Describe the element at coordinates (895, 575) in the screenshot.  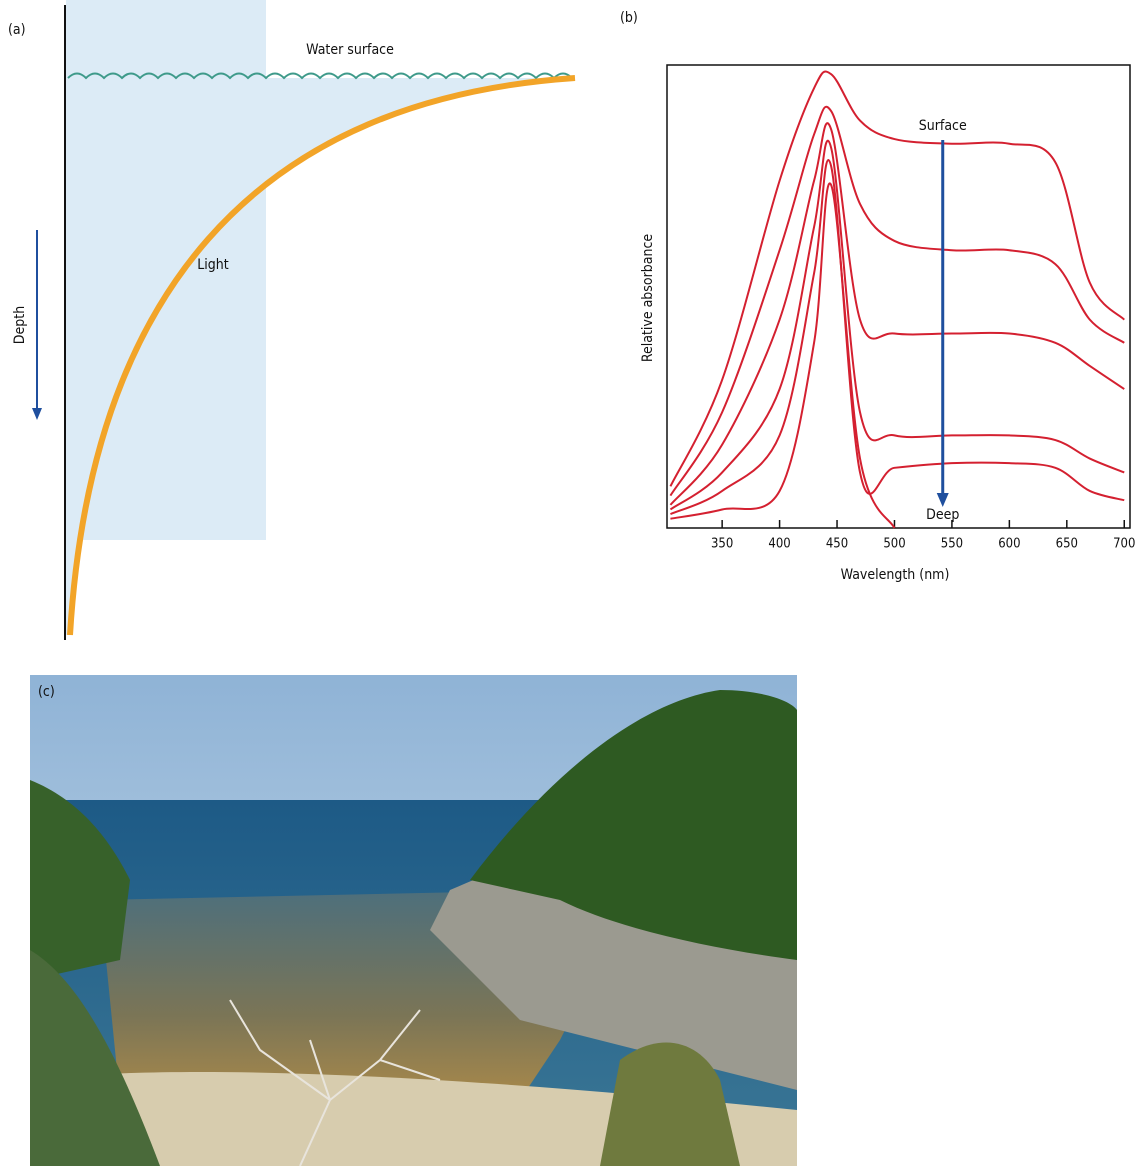
I see `x-axis-label: Wavelength (nm)` at that location.